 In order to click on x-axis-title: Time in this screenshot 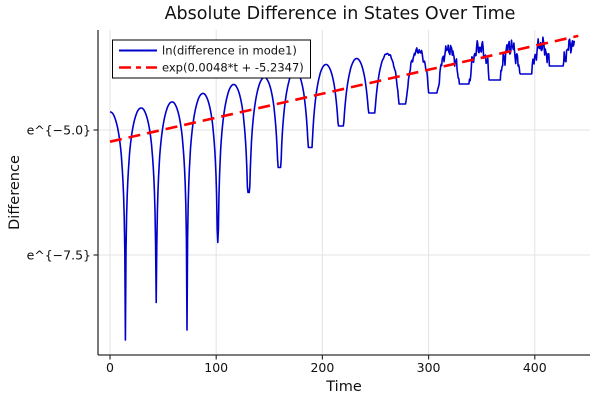, I will do `click(343, 387)`.